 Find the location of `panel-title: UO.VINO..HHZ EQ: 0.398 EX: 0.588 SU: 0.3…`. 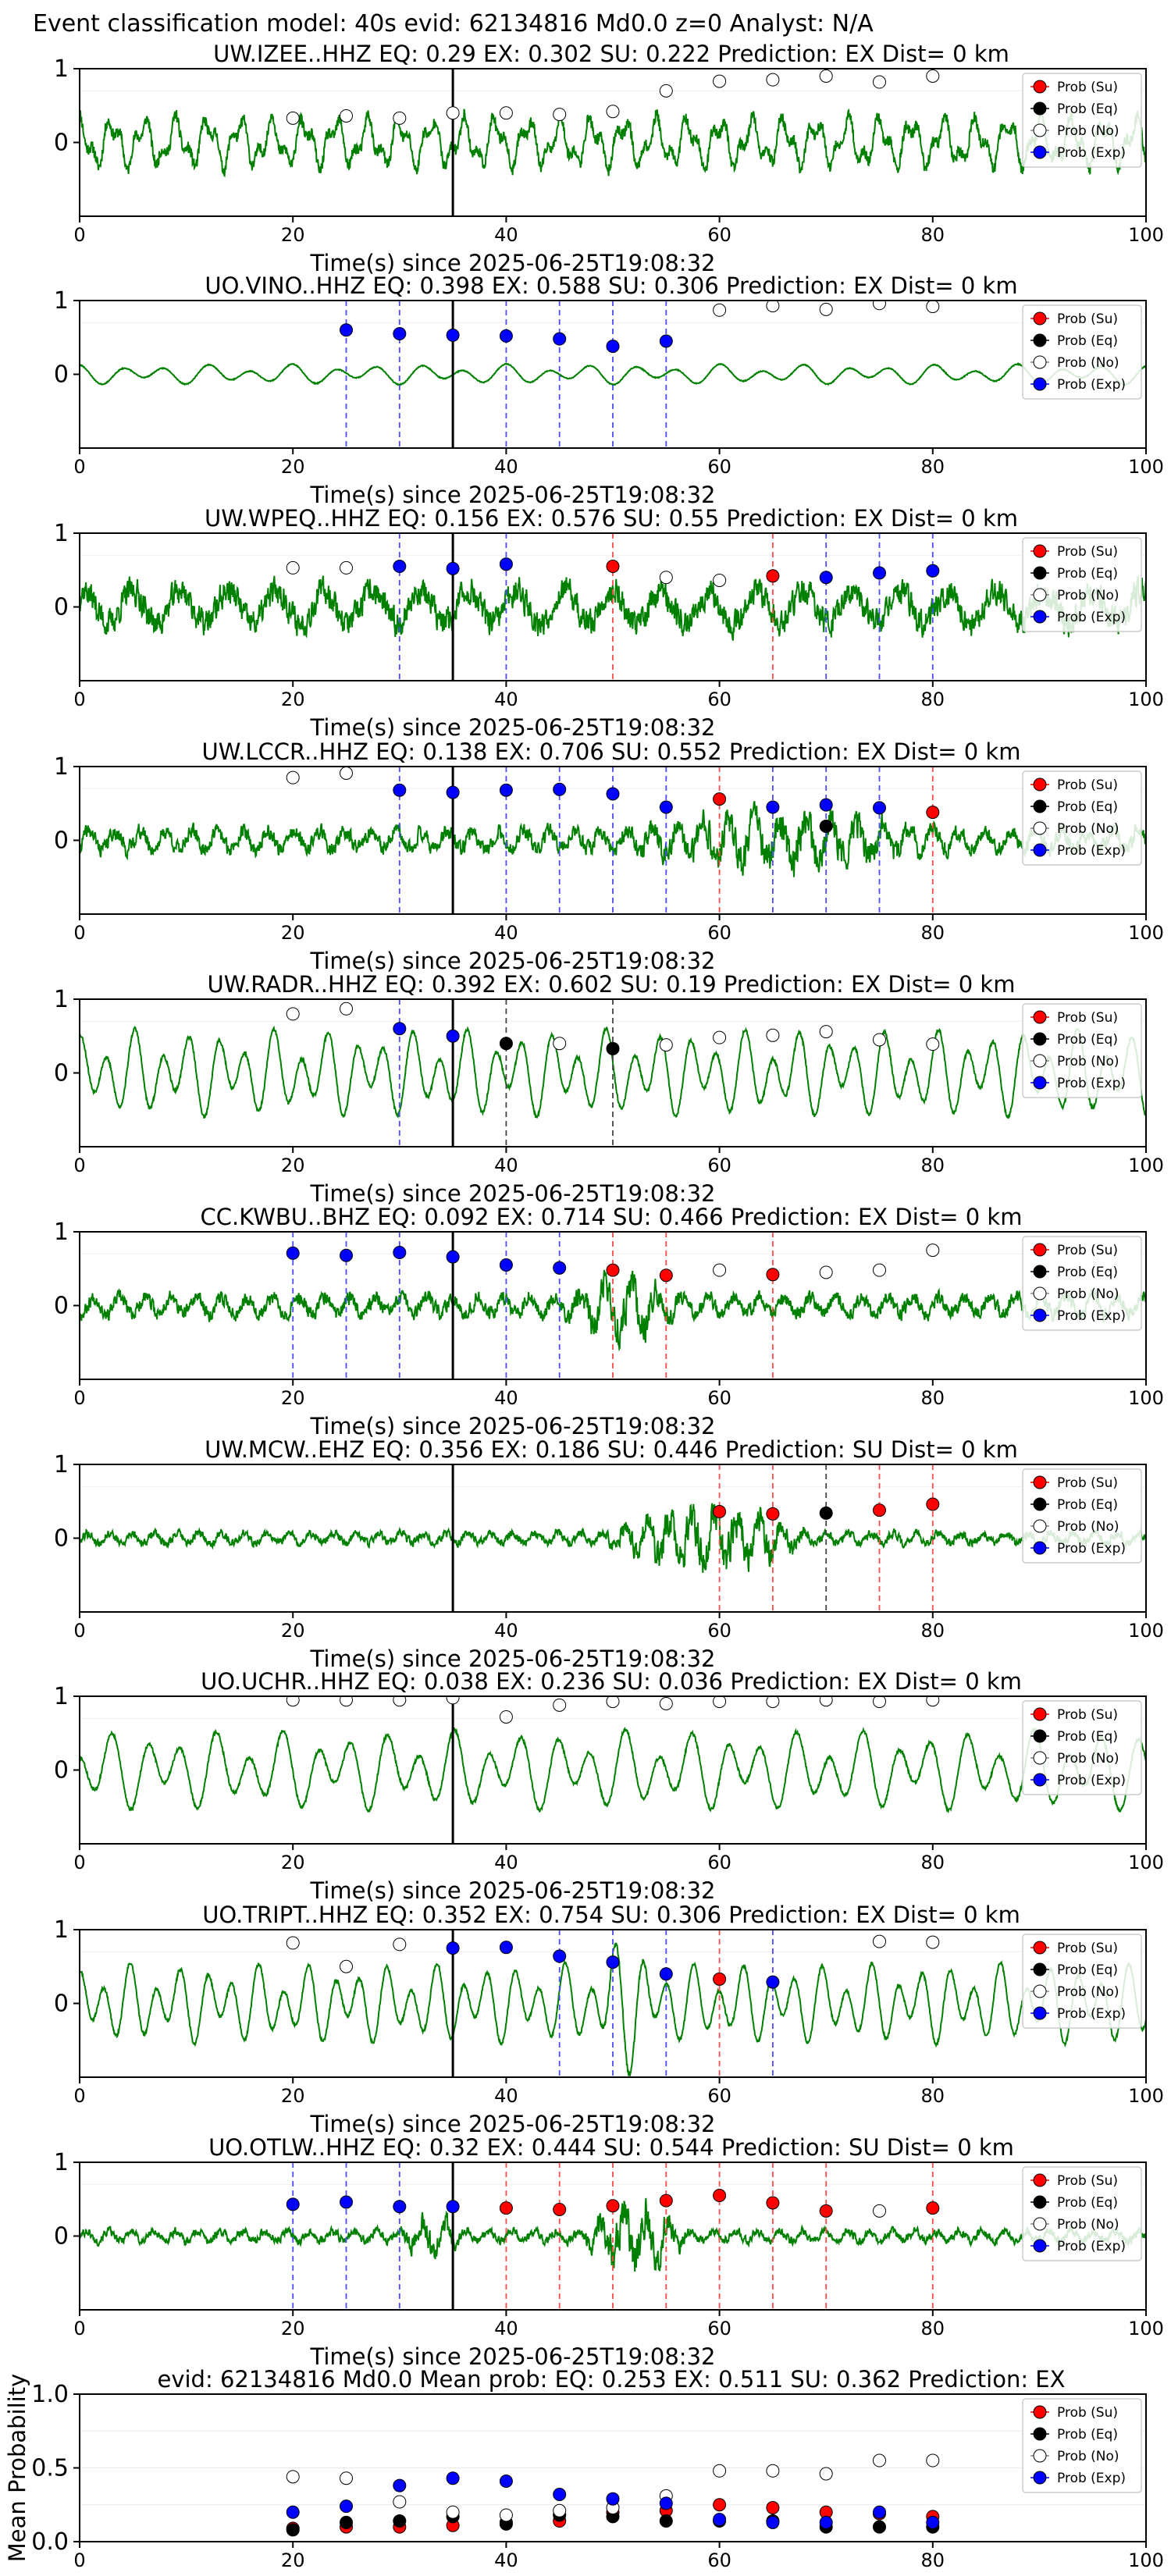

panel-title: UO.VINO..HHZ EQ: 0.398 EX: 0.588 SU: 0.3… is located at coordinates (611, 285).